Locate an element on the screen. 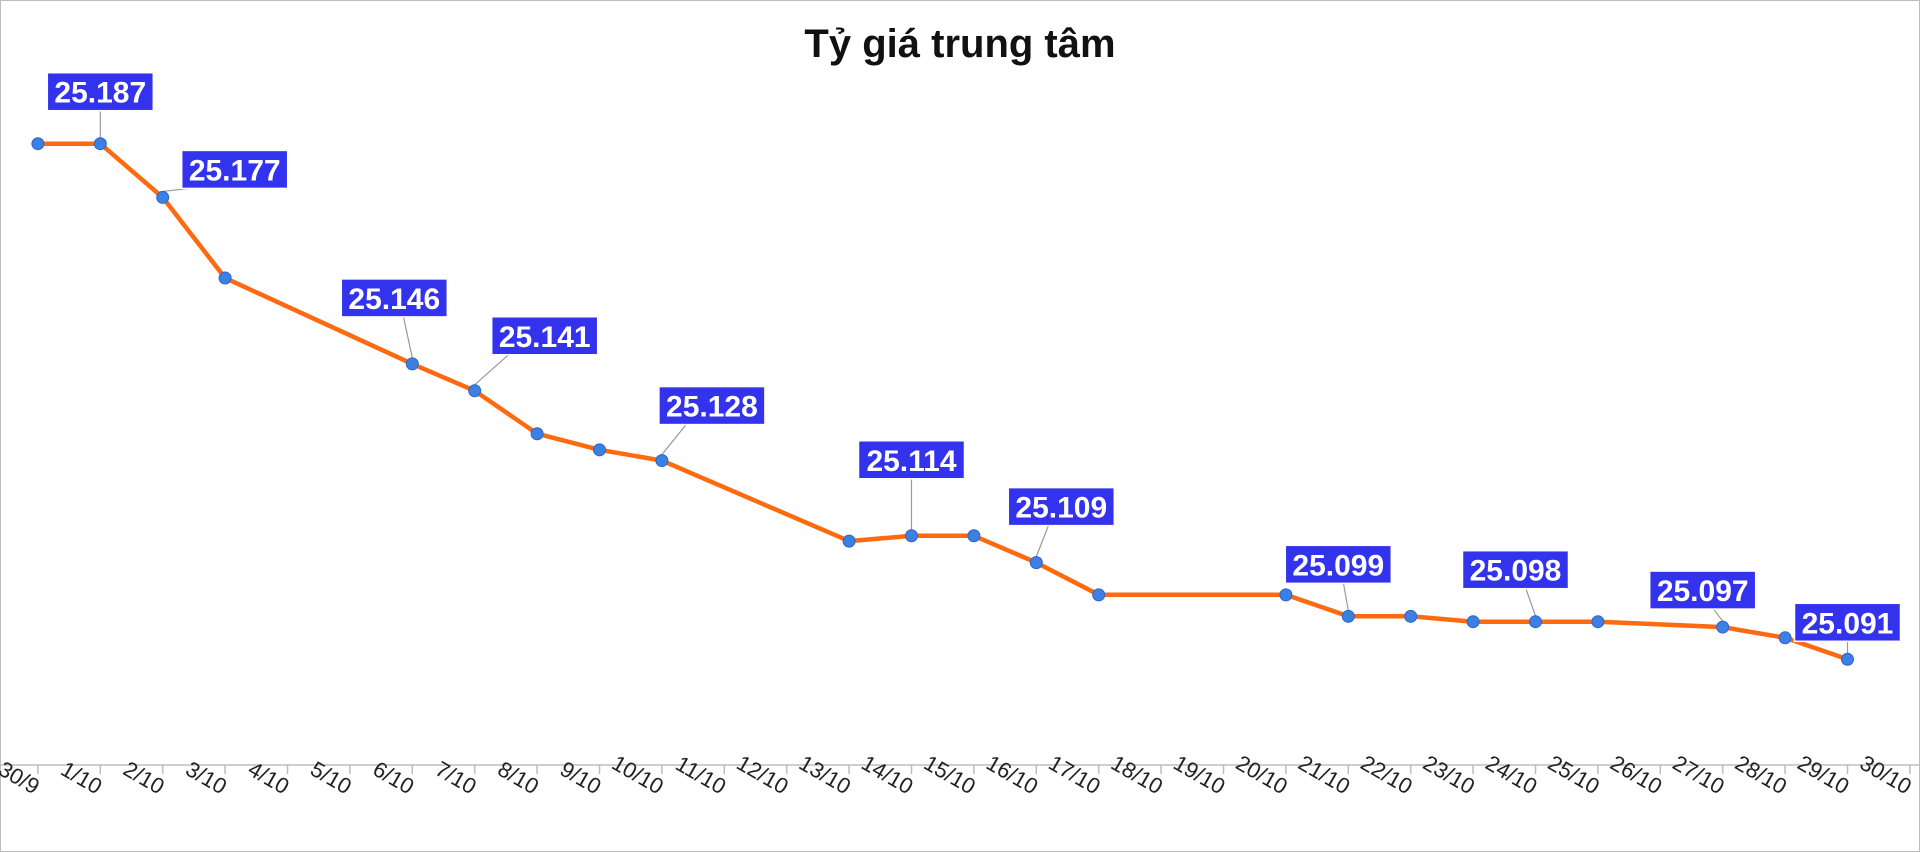  x-tick-label: 30/10 is located at coordinates (1886, 774).